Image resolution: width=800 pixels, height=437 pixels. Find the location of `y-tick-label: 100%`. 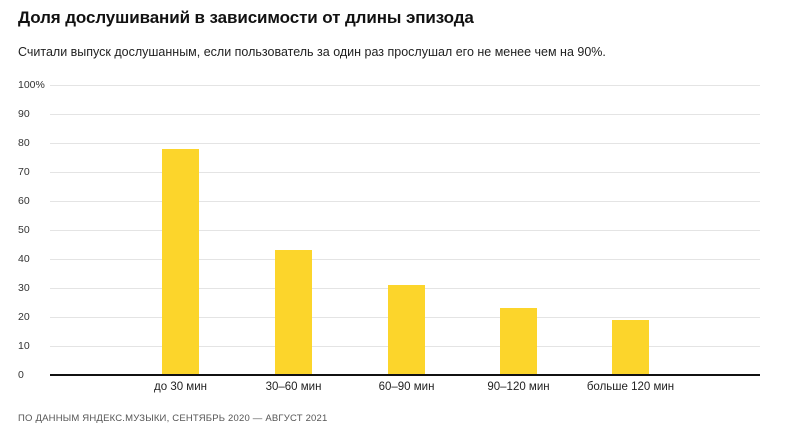

y-tick-label: 100% is located at coordinates (31, 85).